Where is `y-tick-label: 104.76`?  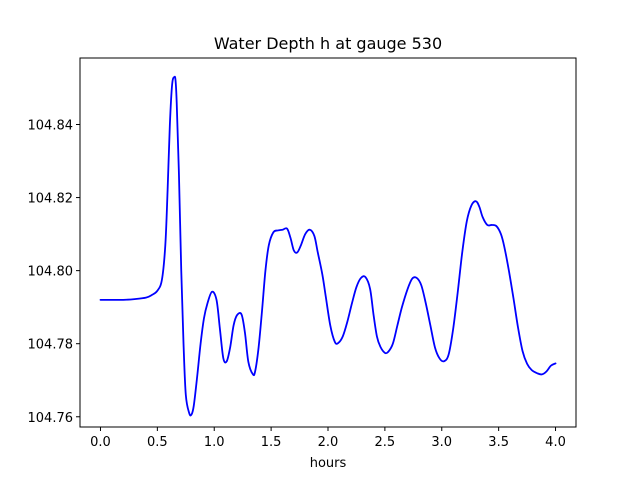 y-tick-label: 104.76 is located at coordinates (51, 418).